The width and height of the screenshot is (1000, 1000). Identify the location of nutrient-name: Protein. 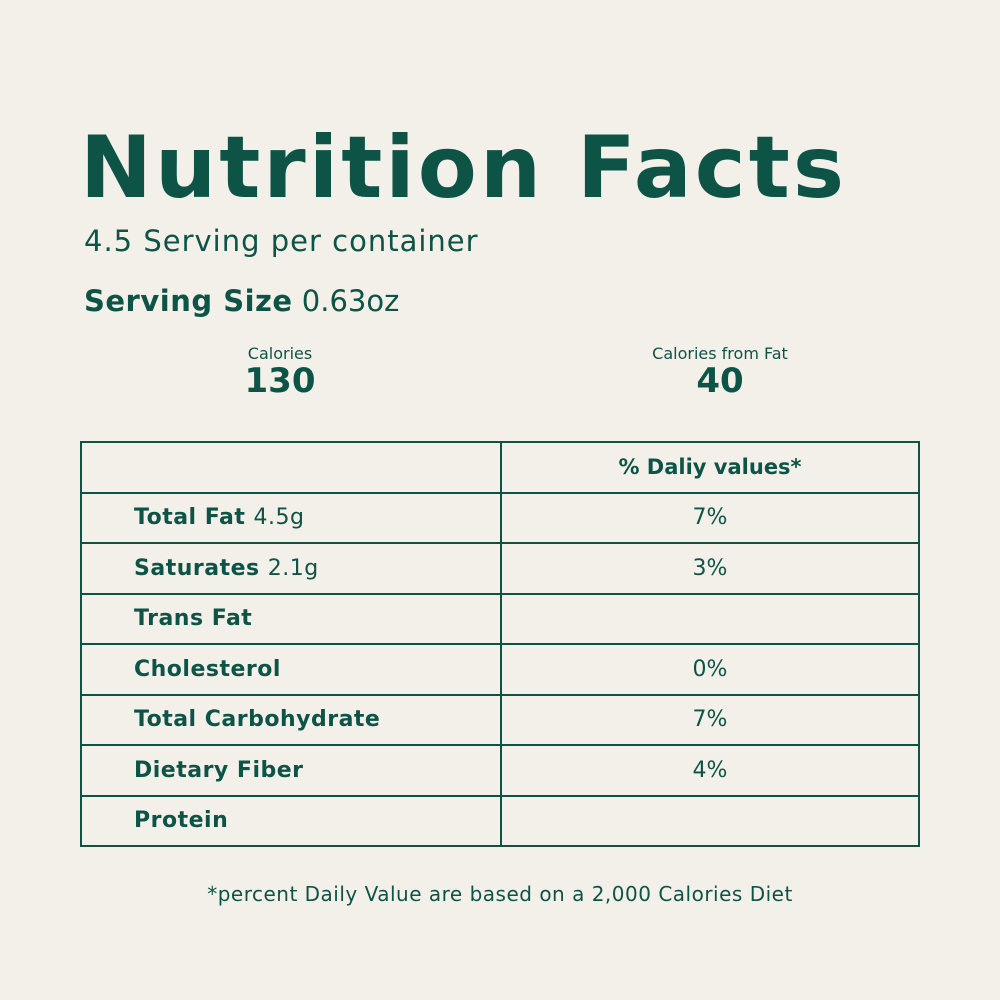
(181, 821).